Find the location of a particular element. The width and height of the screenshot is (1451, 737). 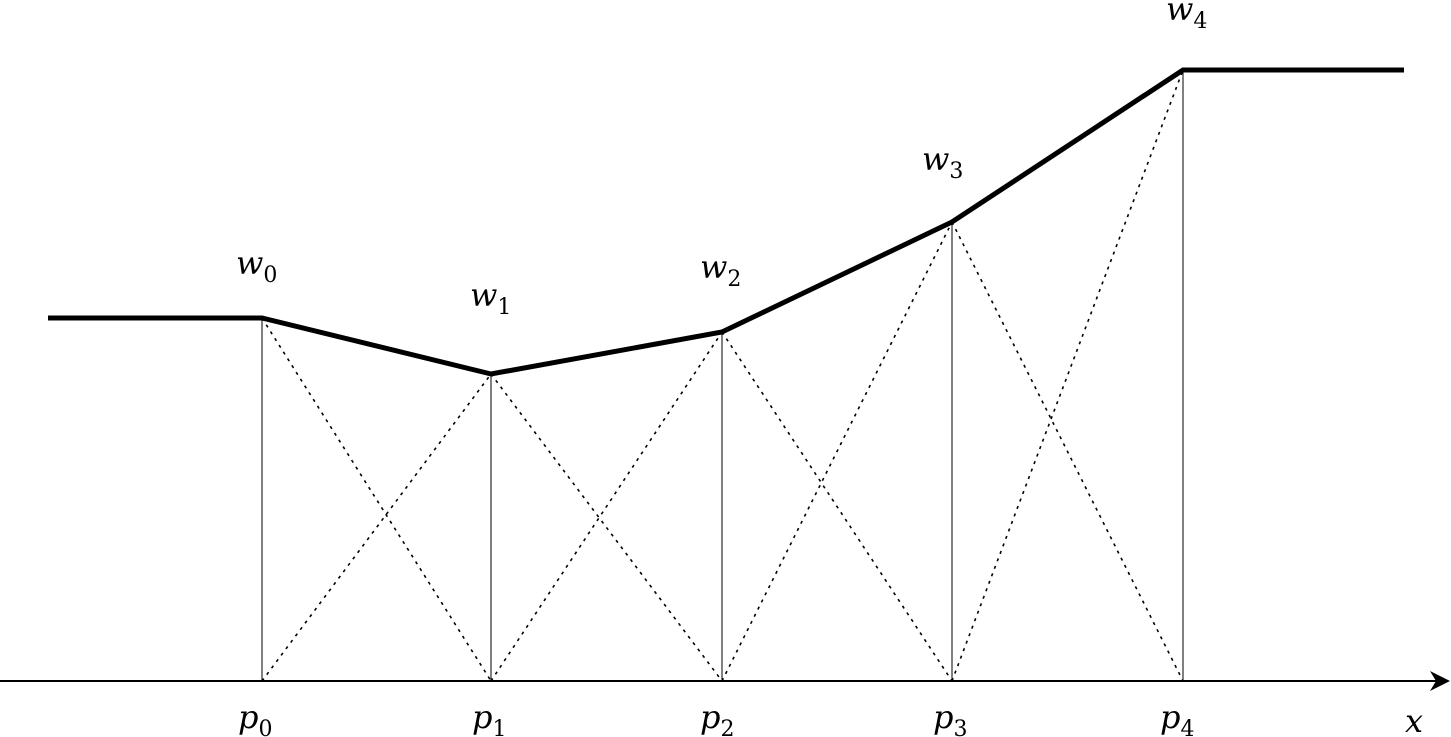

label-w2: w2 is located at coordinates (720, 270).